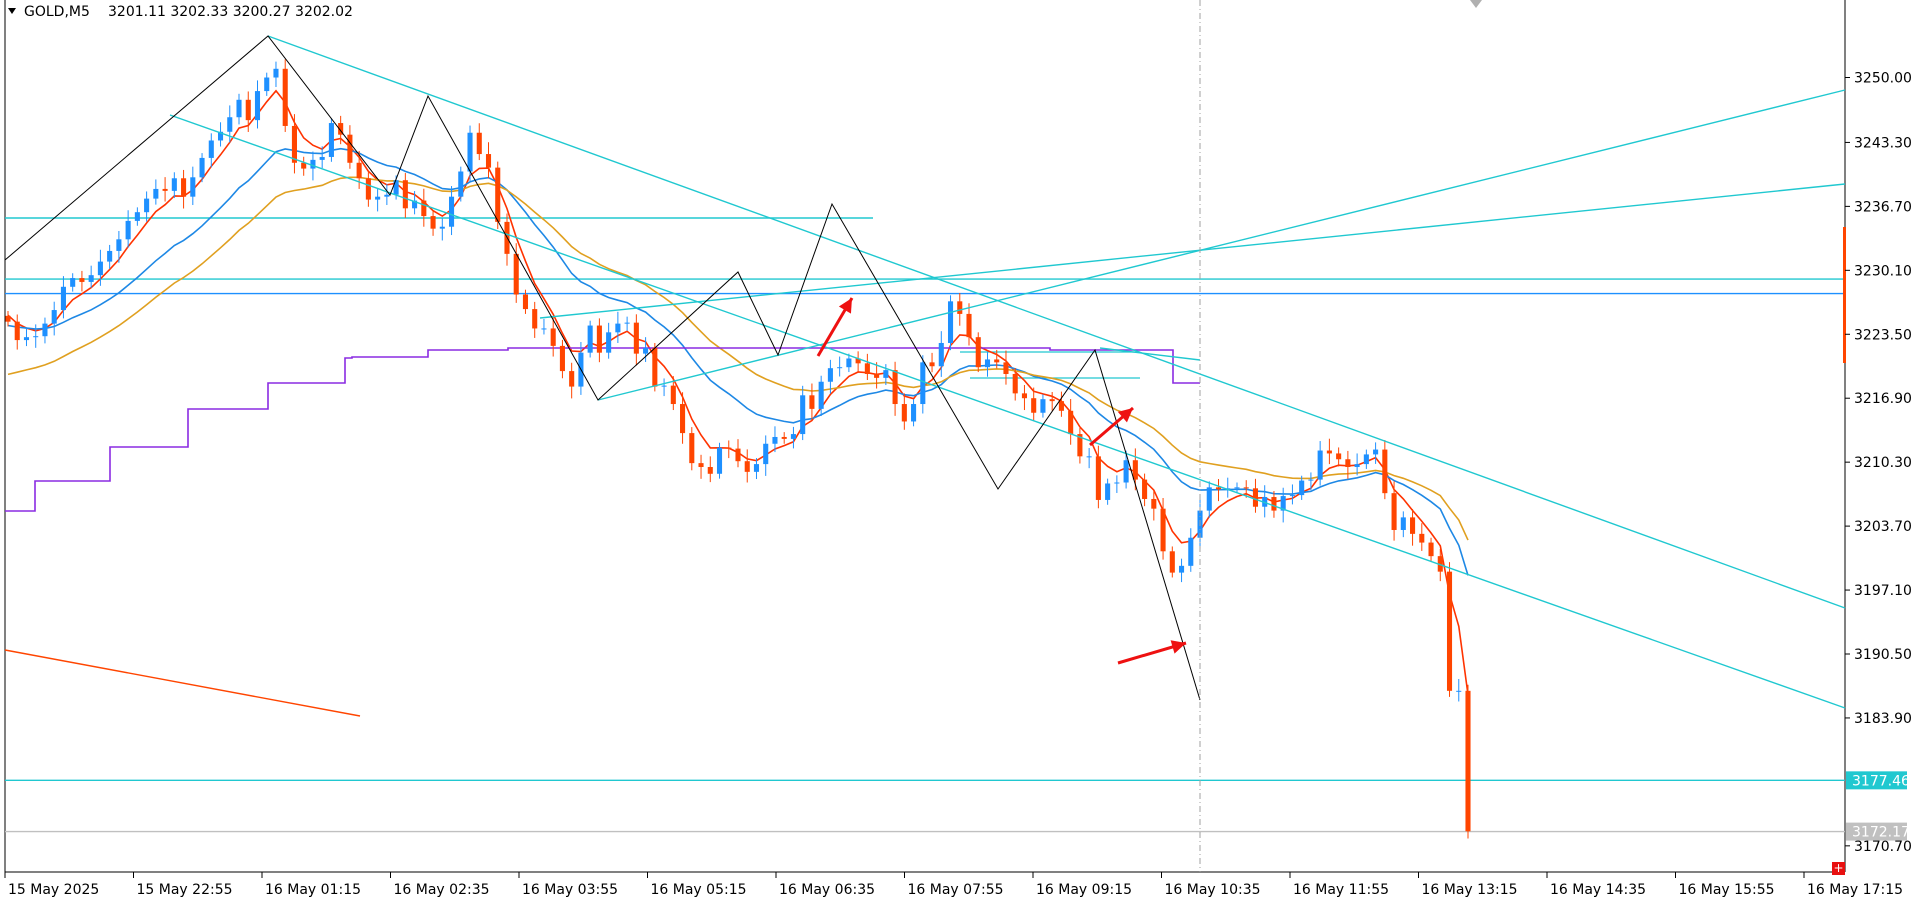 The width and height of the screenshot is (1920, 912). I want to click on x-tick-label: 16 May 10:35, so click(1213, 890).